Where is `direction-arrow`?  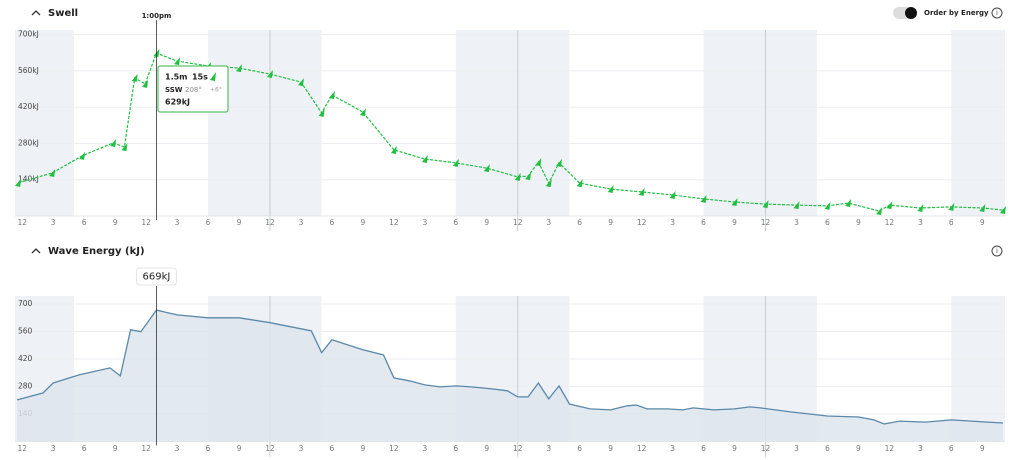 direction-arrow is located at coordinates (213, 76).